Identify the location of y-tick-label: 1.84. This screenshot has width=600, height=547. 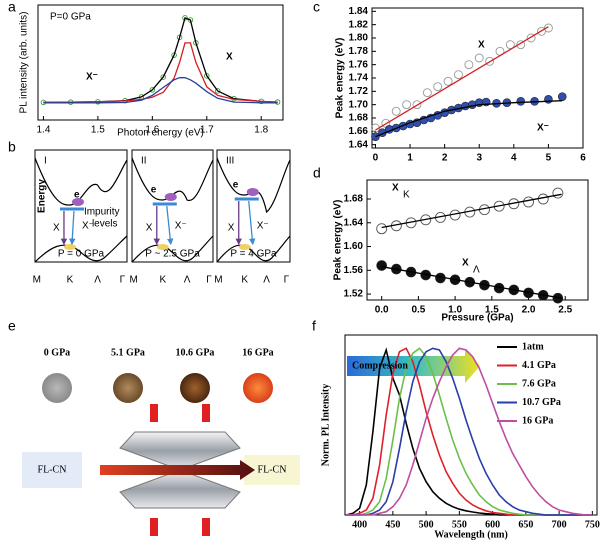
(359, 11).